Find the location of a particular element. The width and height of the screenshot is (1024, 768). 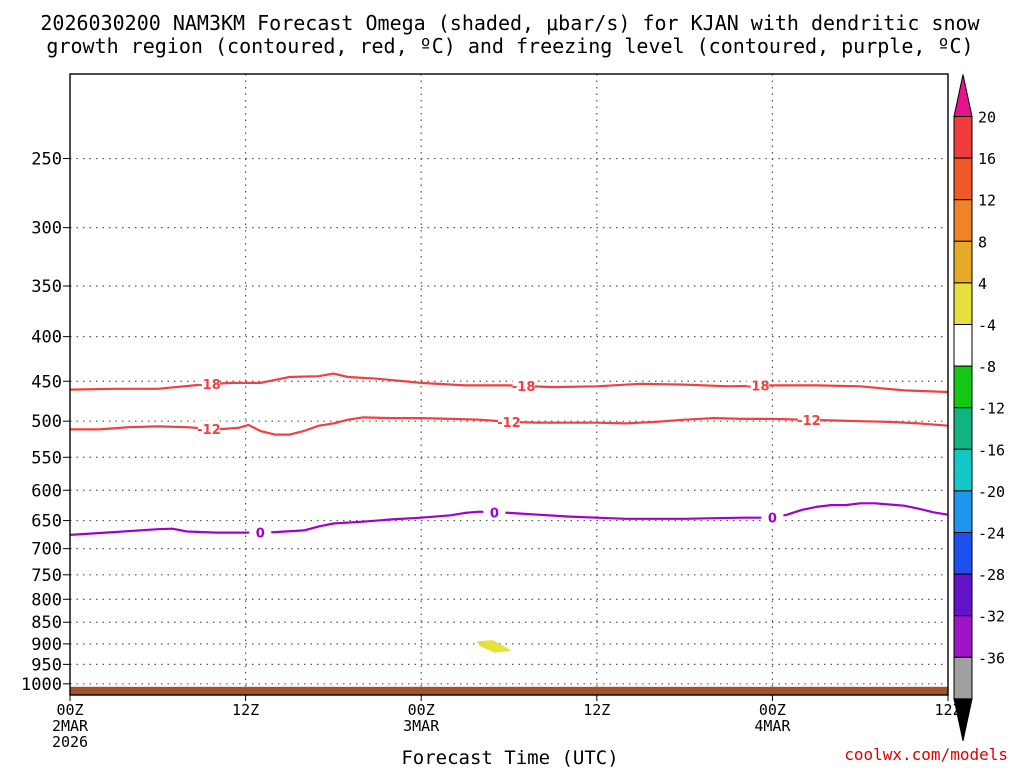

credit-text: coolwx.com/models is located at coordinates (926, 754).